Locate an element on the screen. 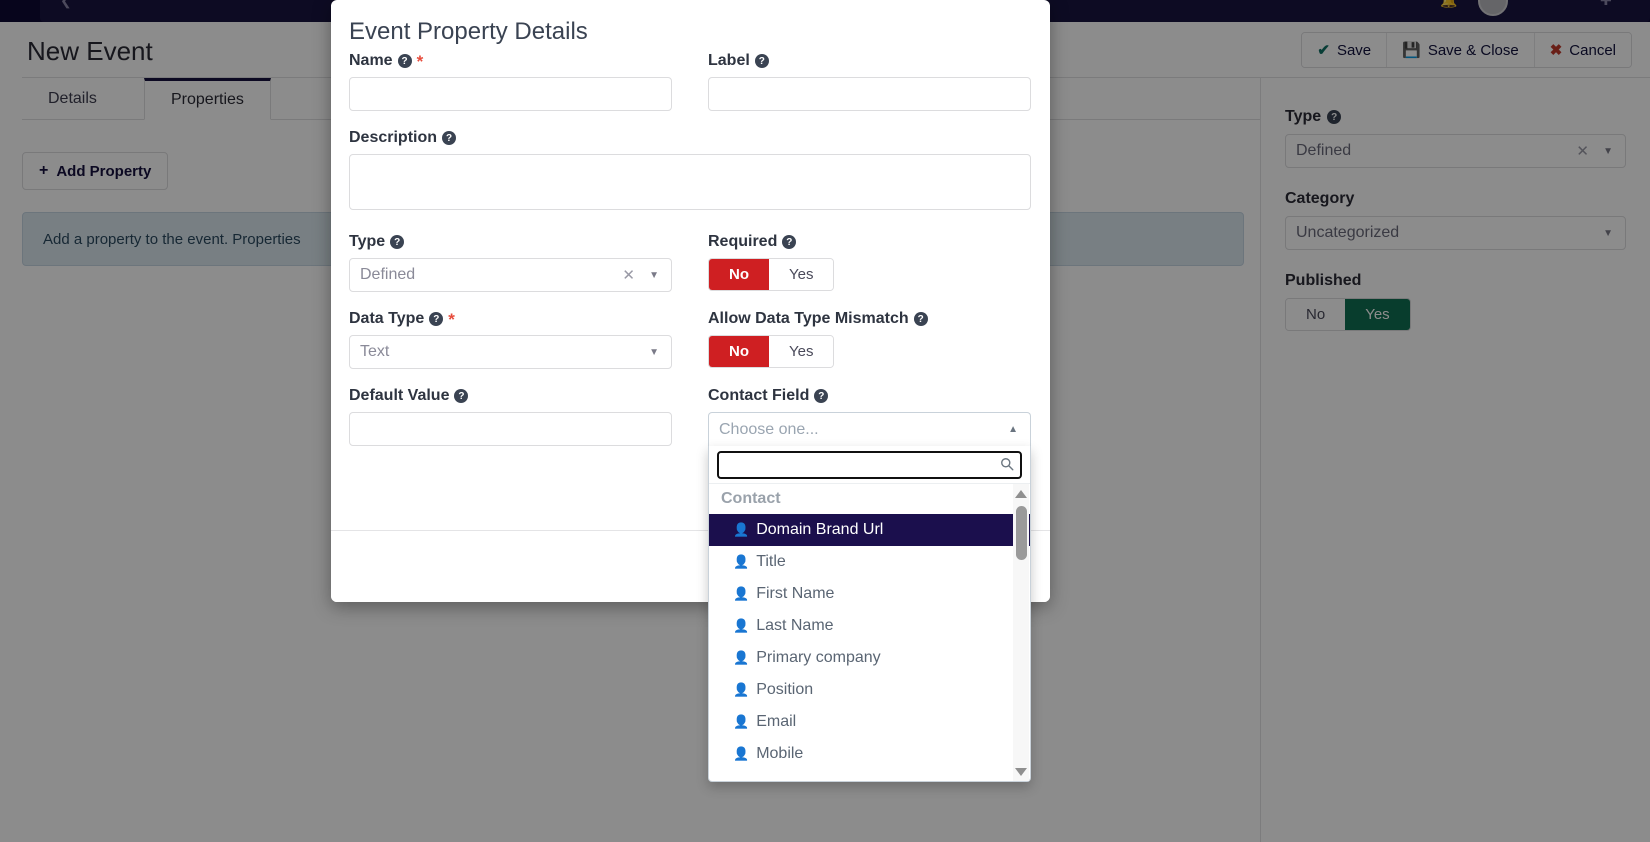 This screenshot has width=1650, height=842. dropdown-option-list: Contact 👤 Domain Brand Url 👤 Title is located at coordinates (869, 632).